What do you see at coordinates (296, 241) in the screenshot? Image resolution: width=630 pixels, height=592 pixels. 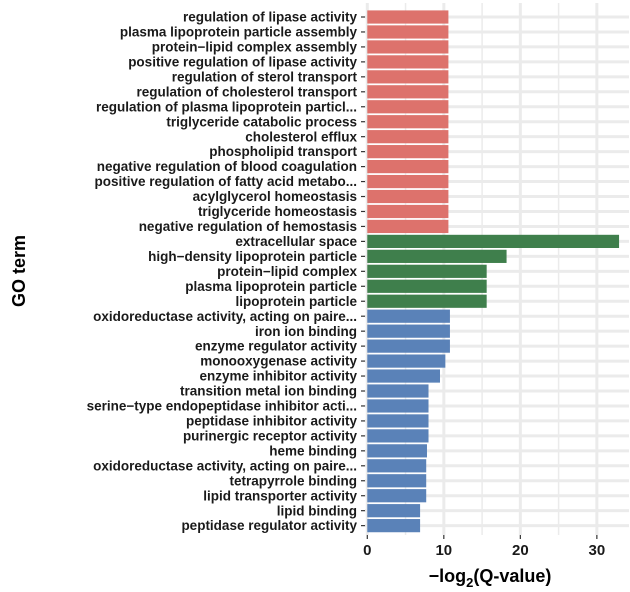 I see `y-tick-label: extracellular space` at bounding box center [296, 241].